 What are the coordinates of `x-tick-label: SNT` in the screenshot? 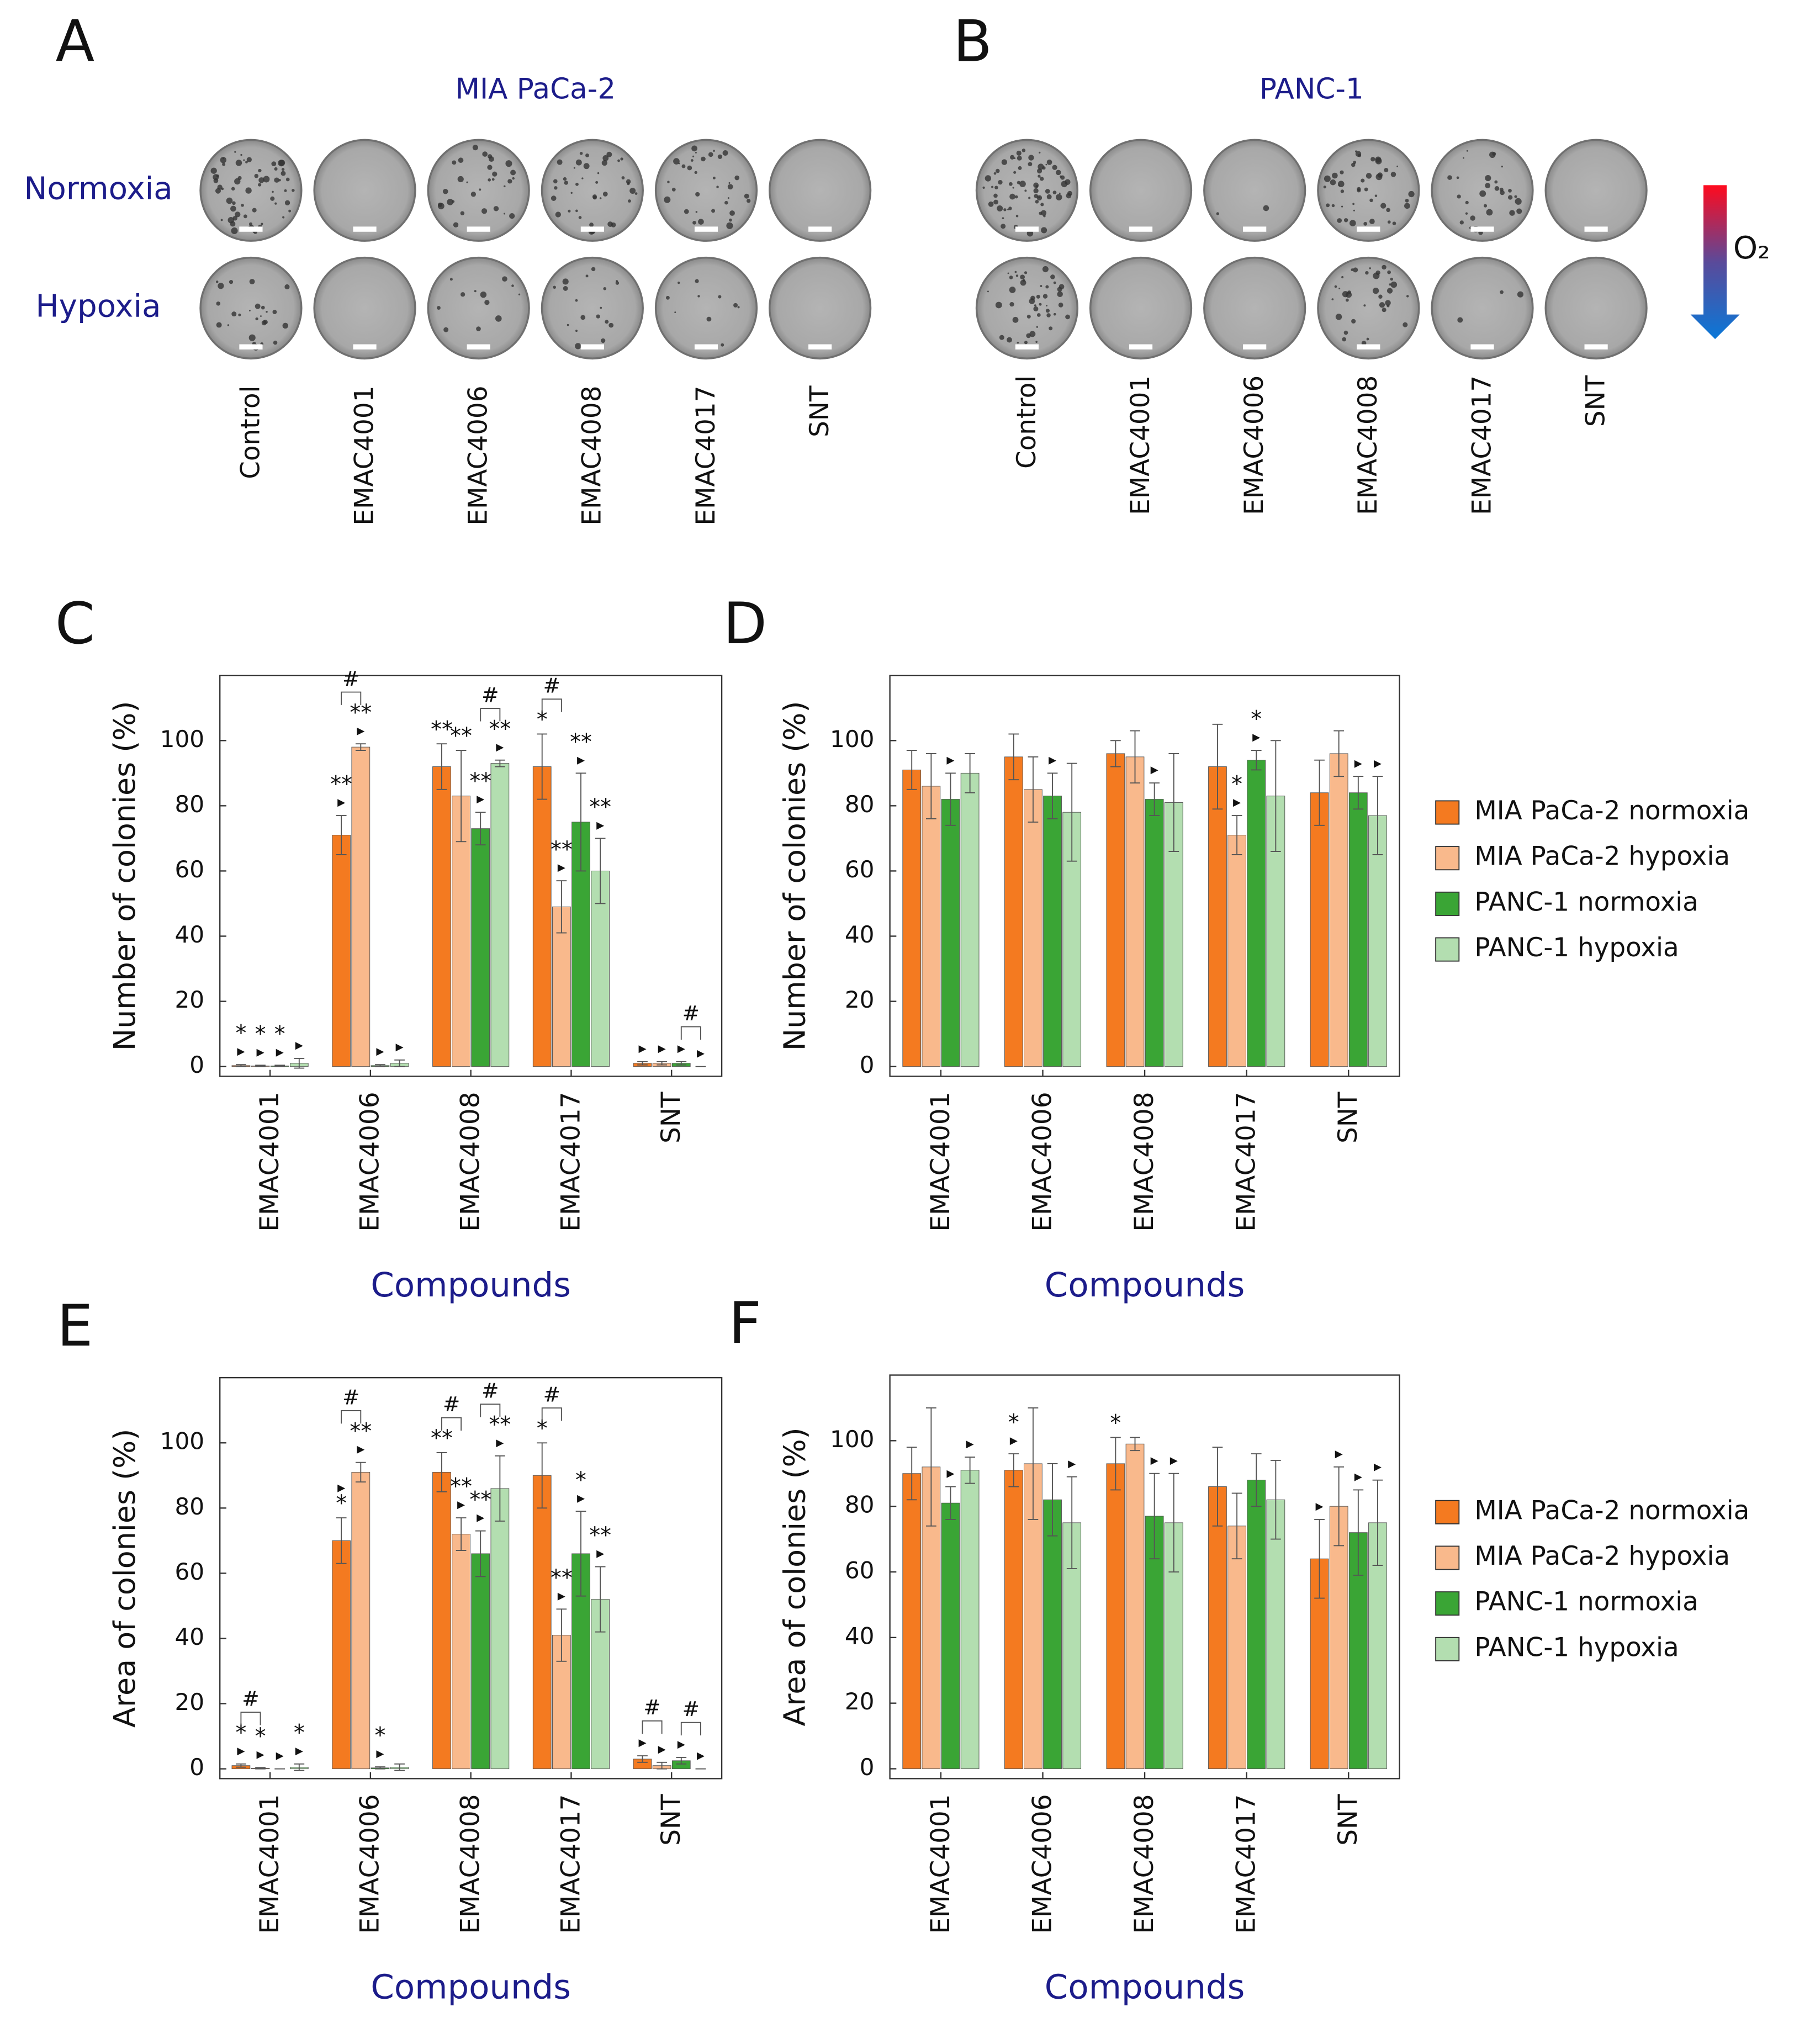 It's located at (671, 1820).